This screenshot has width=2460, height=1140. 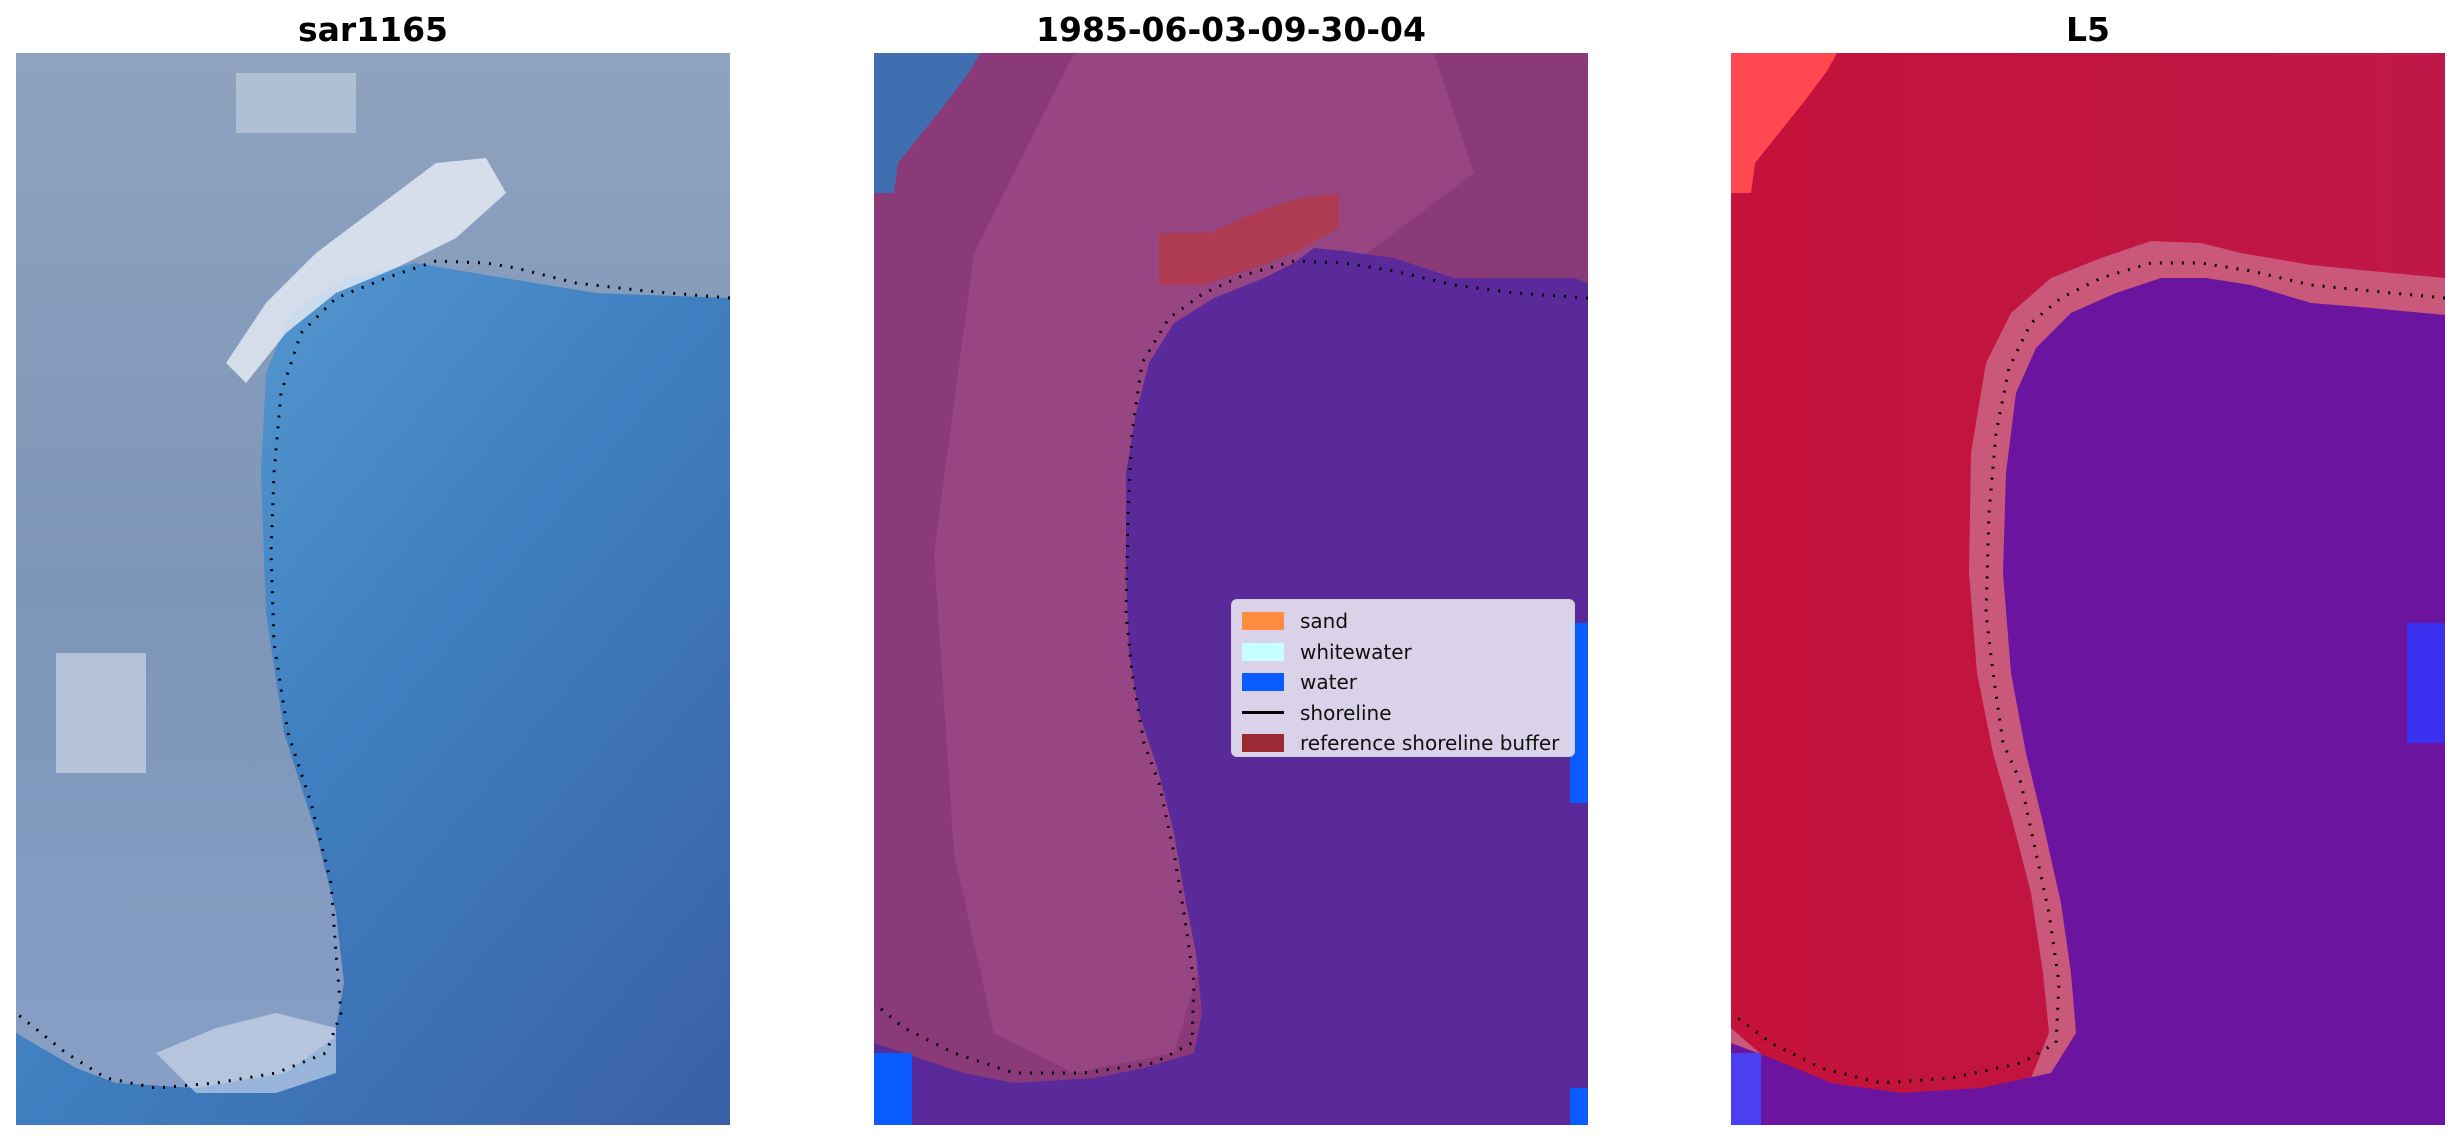 What do you see at coordinates (1231, 29) in the screenshot?
I see `panel-title-classification: 1985-06-03-09-30-04` at bounding box center [1231, 29].